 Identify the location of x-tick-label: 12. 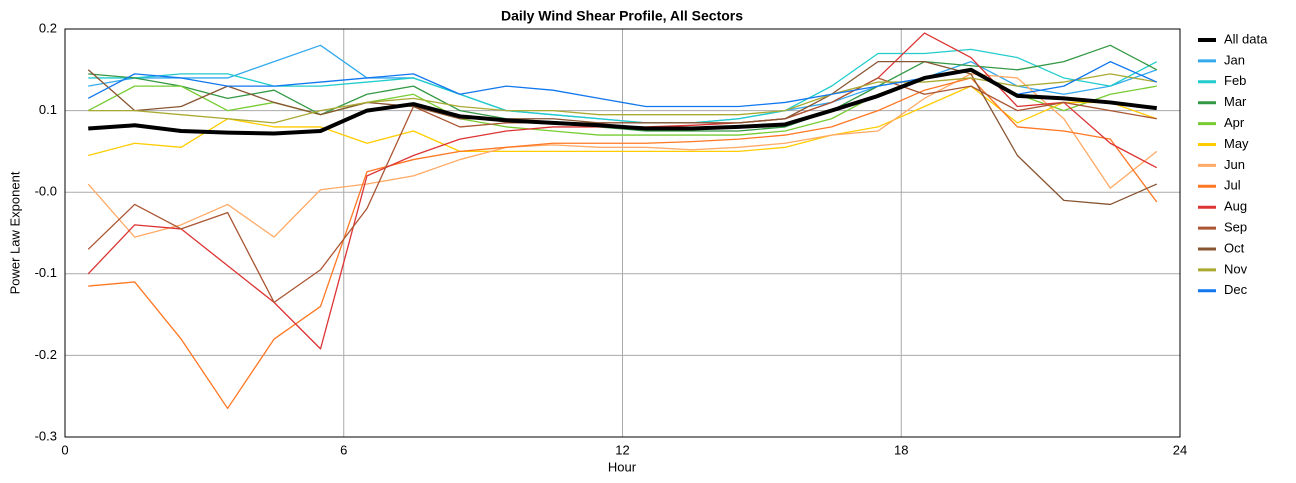
(622, 449).